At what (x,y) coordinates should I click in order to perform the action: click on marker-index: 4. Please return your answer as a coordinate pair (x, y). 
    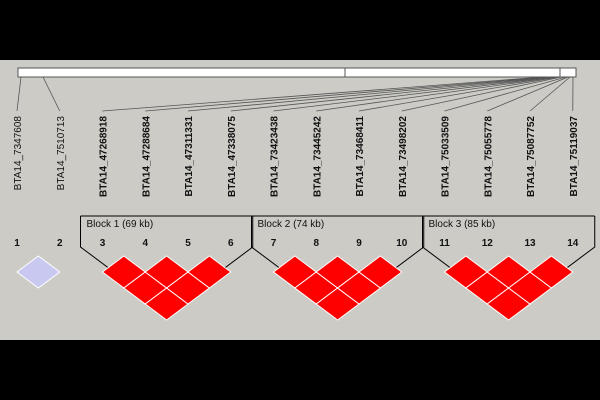
    Looking at the image, I should click on (145, 243).